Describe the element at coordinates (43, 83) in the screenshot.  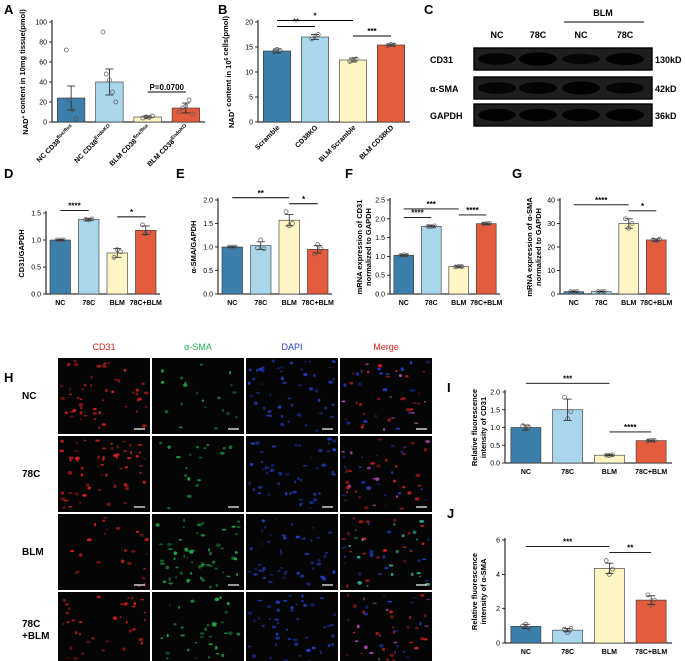
I see `y-tick-label: 40` at that location.